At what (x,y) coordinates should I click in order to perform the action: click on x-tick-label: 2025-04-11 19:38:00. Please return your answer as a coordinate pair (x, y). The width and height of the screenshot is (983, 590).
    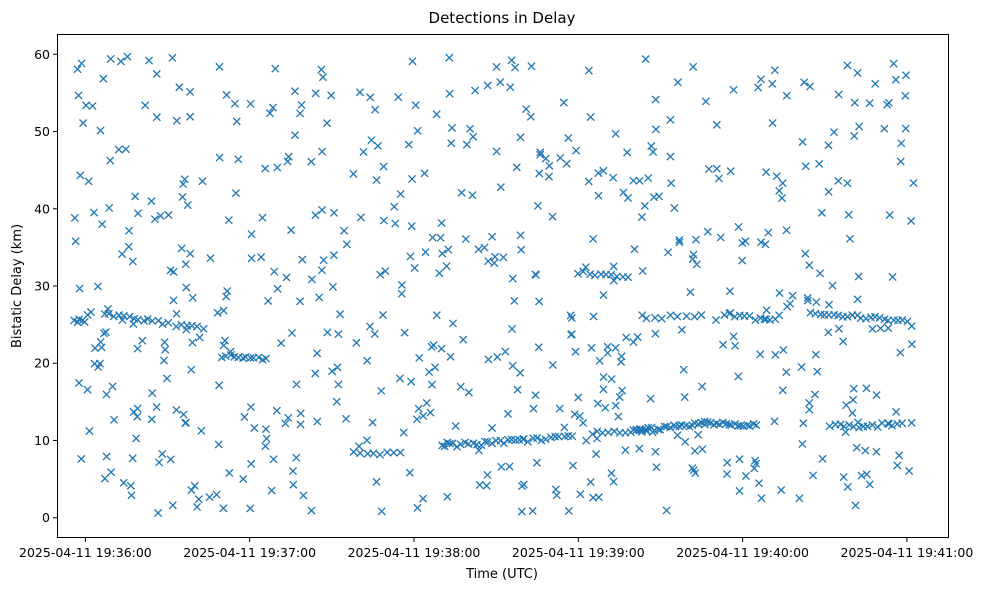
    Looking at the image, I should click on (414, 552).